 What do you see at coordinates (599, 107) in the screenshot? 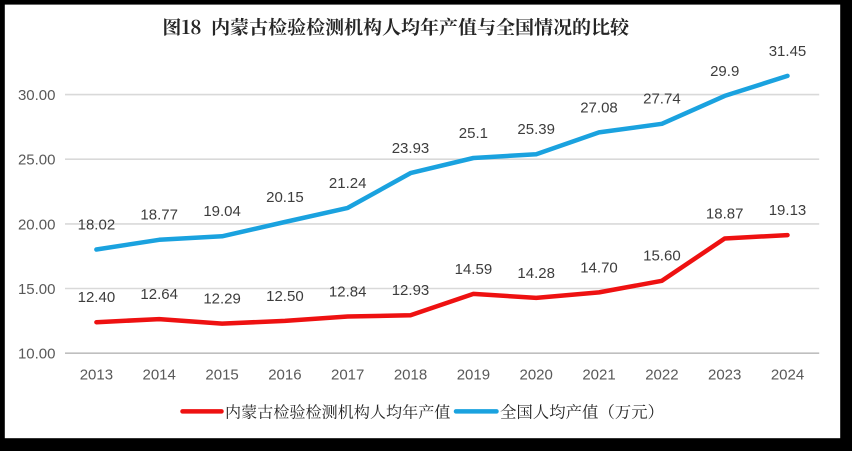
I see `svg-text: 27.08` at bounding box center [599, 107].